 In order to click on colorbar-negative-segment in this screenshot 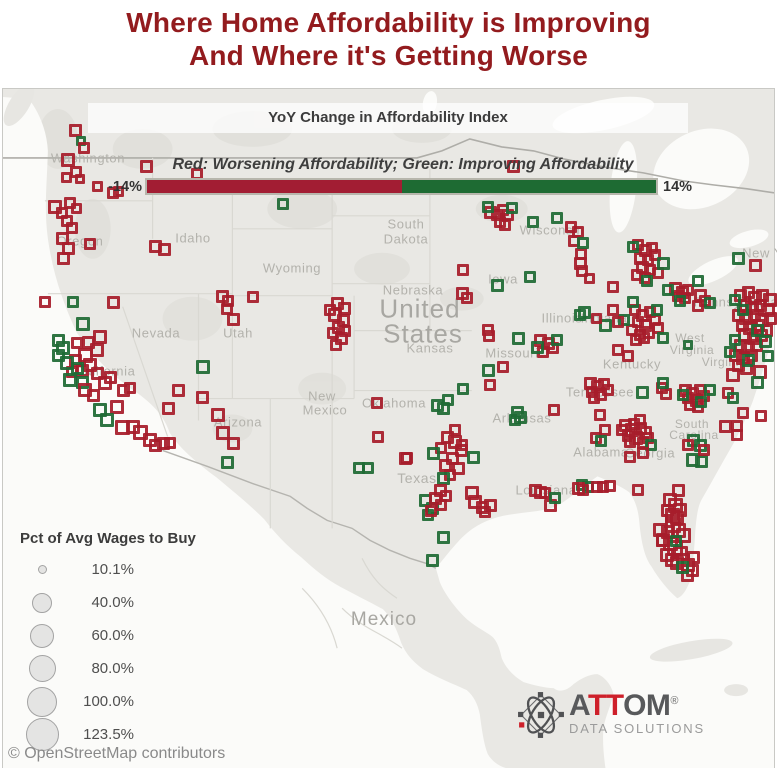, I will do `click(274, 186)`.